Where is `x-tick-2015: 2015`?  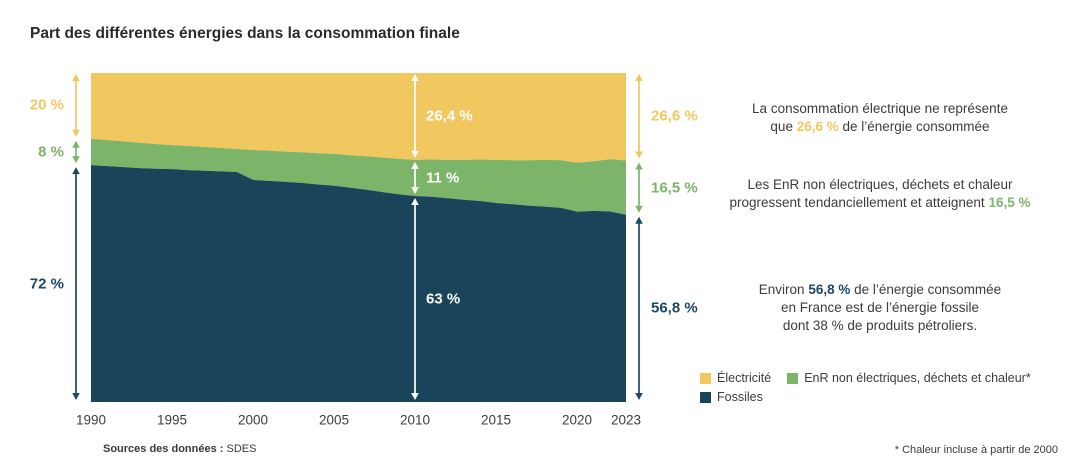
x-tick-2015: 2015 is located at coordinates (496, 420).